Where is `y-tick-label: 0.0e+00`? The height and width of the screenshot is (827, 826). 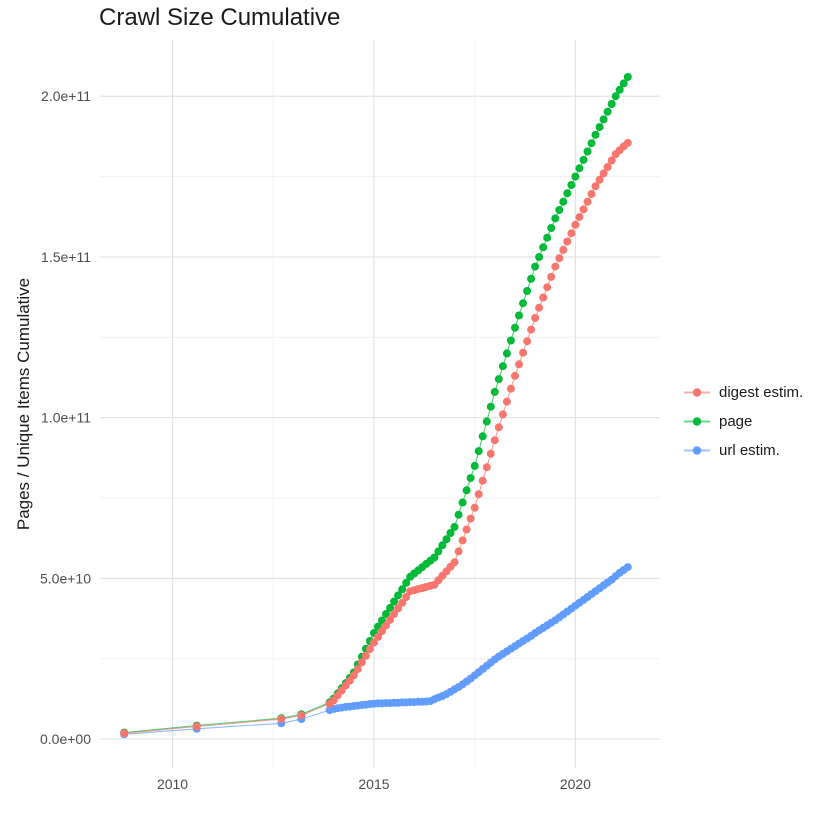 y-tick-label: 0.0e+00 is located at coordinates (65, 739).